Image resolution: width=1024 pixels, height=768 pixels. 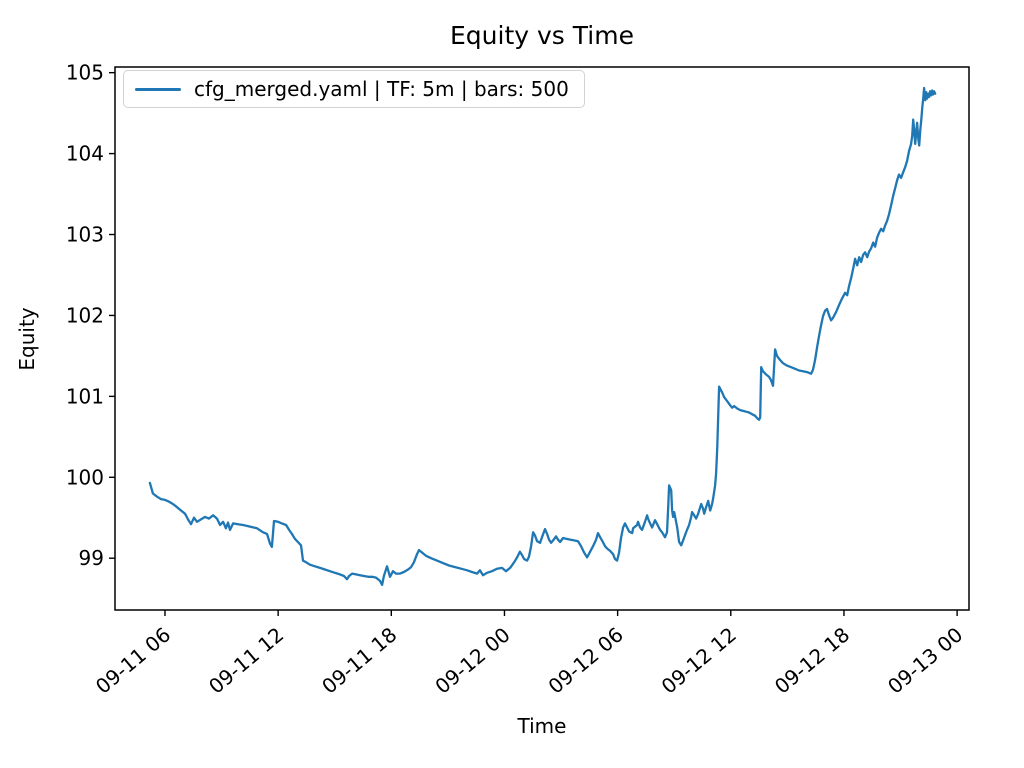 What do you see at coordinates (27, 339) in the screenshot?
I see `y-axis-title: Equity` at bounding box center [27, 339].